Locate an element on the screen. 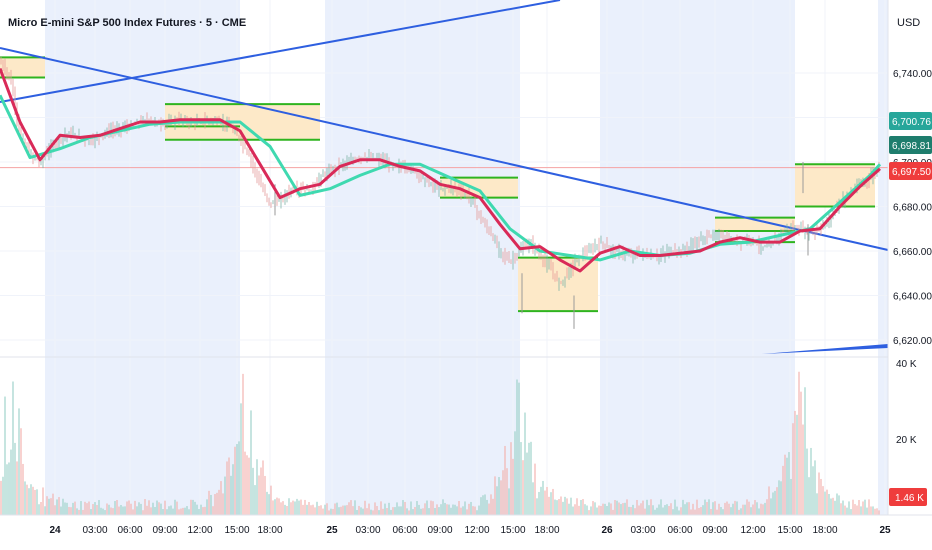 Image resolution: width=932 pixels, height=550 pixels. price-label: 6,697.50 is located at coordinates (911, 172).